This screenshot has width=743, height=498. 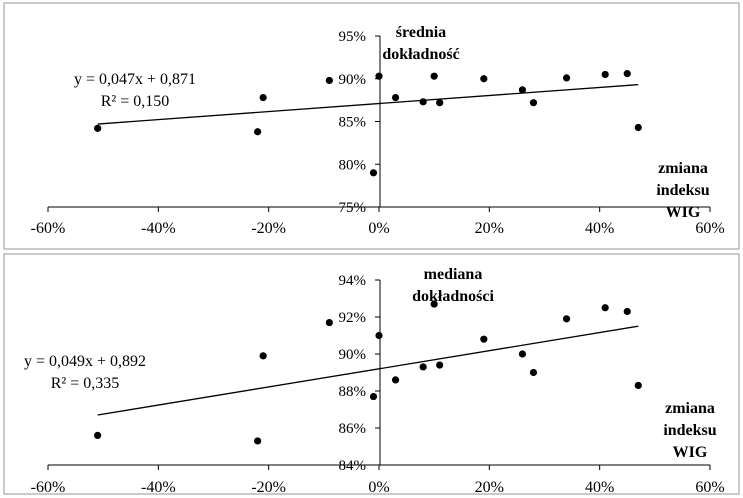 I want to click on trend-equation: y = 0,047x + 0,871, so click(x=135, y=79).